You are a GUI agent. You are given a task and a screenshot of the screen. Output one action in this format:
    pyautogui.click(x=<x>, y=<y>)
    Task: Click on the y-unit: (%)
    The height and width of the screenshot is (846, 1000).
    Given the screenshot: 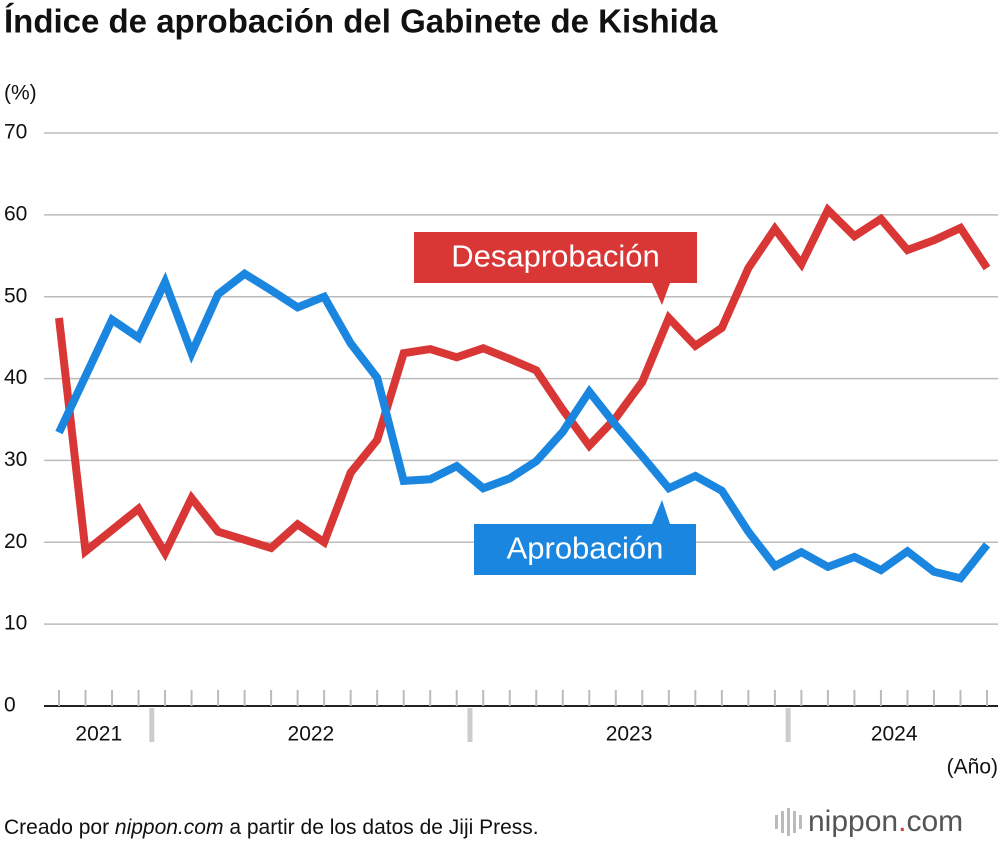 What is the action you would take?
    pyautogui.click(x=20, y=93)
    